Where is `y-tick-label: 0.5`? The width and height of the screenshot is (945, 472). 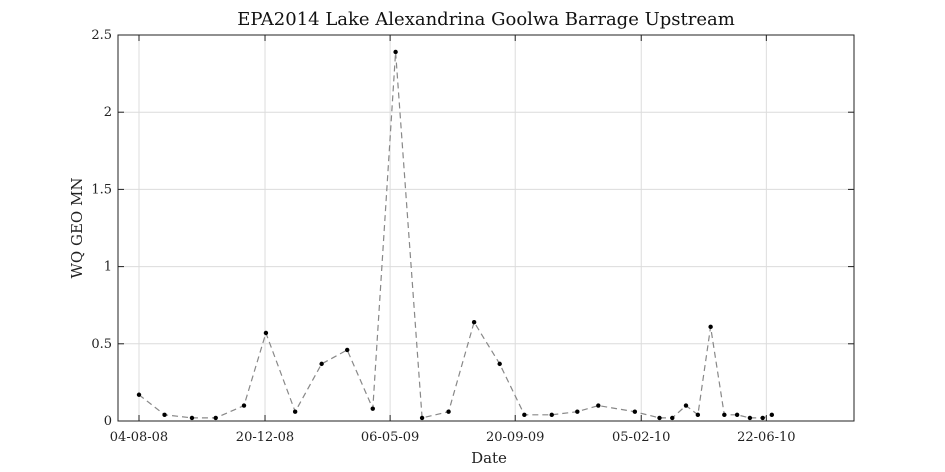
y-tick-label: 0.5 is located at coordinates (101, 344).